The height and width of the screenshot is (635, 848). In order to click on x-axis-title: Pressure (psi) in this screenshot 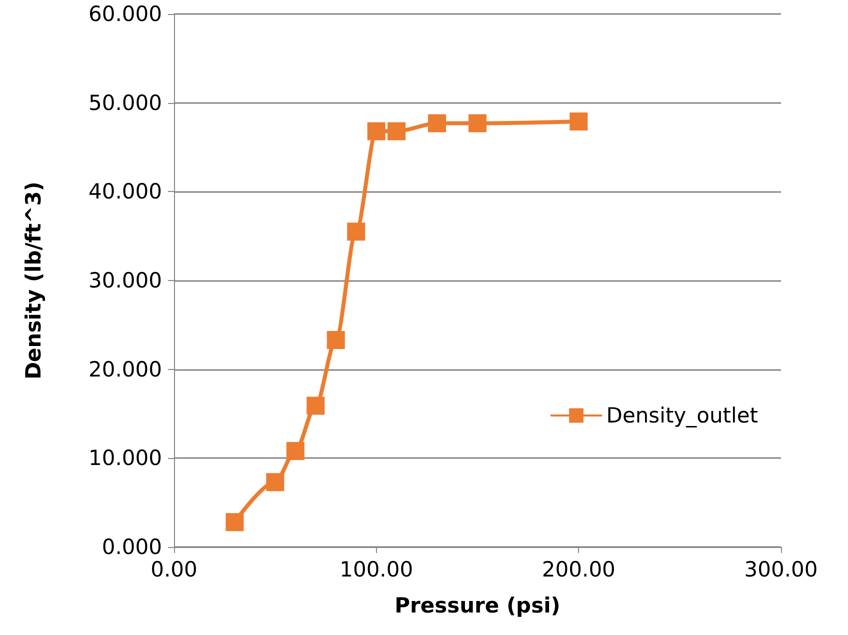, I will do `click(477, 606)`.